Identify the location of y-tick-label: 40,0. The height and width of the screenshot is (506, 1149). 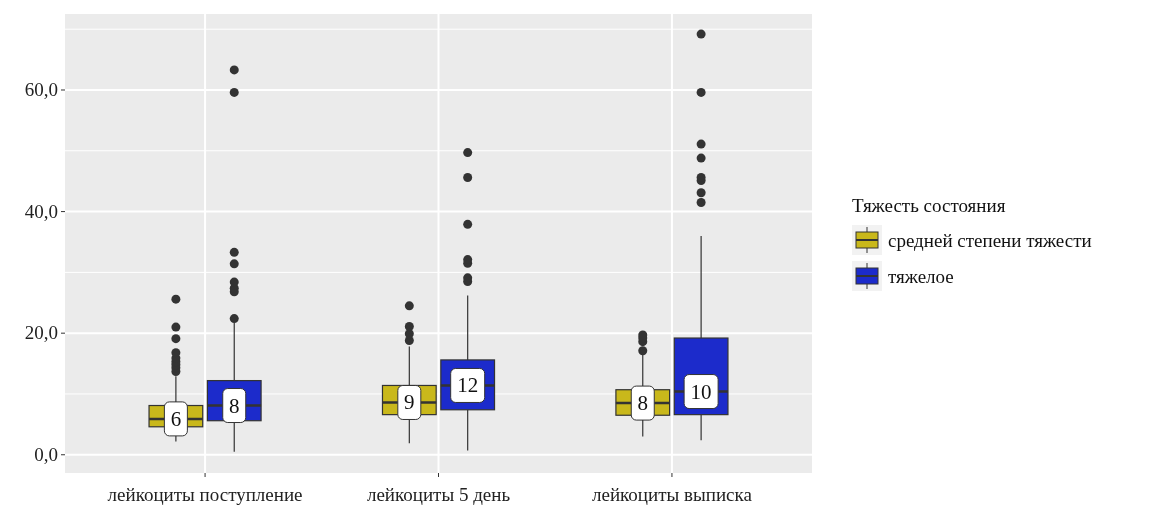
(41, 211).